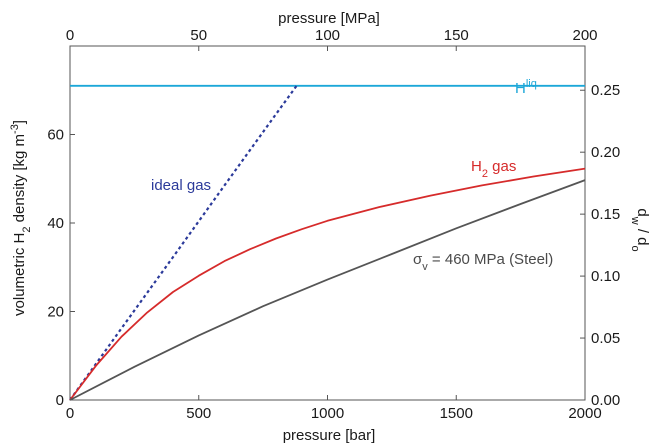 The height and width of the screenshot is (445, 658). What do you see at coordinates (327, 35) in the screenshot?
I see `x-top-tick-label: 100` at bounding box center [327, 35].